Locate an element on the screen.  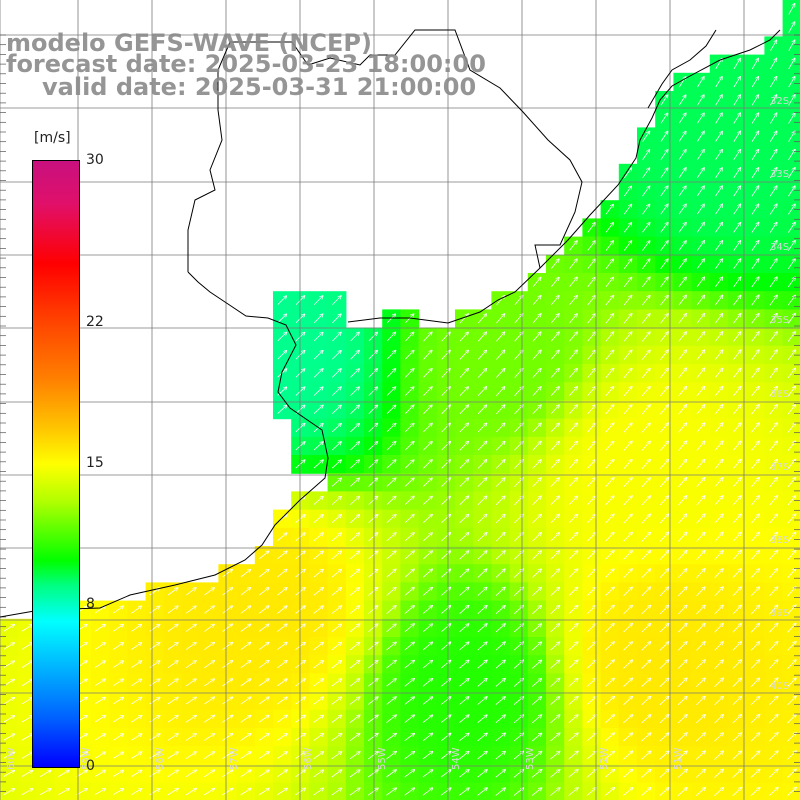
latitude-label: 33S is located at coordinates (779, 174).